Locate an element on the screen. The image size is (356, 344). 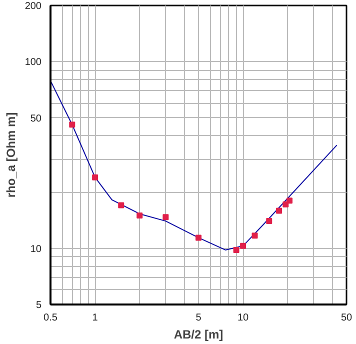
y-tick-label: 10 is located at coordinates (36, 249).